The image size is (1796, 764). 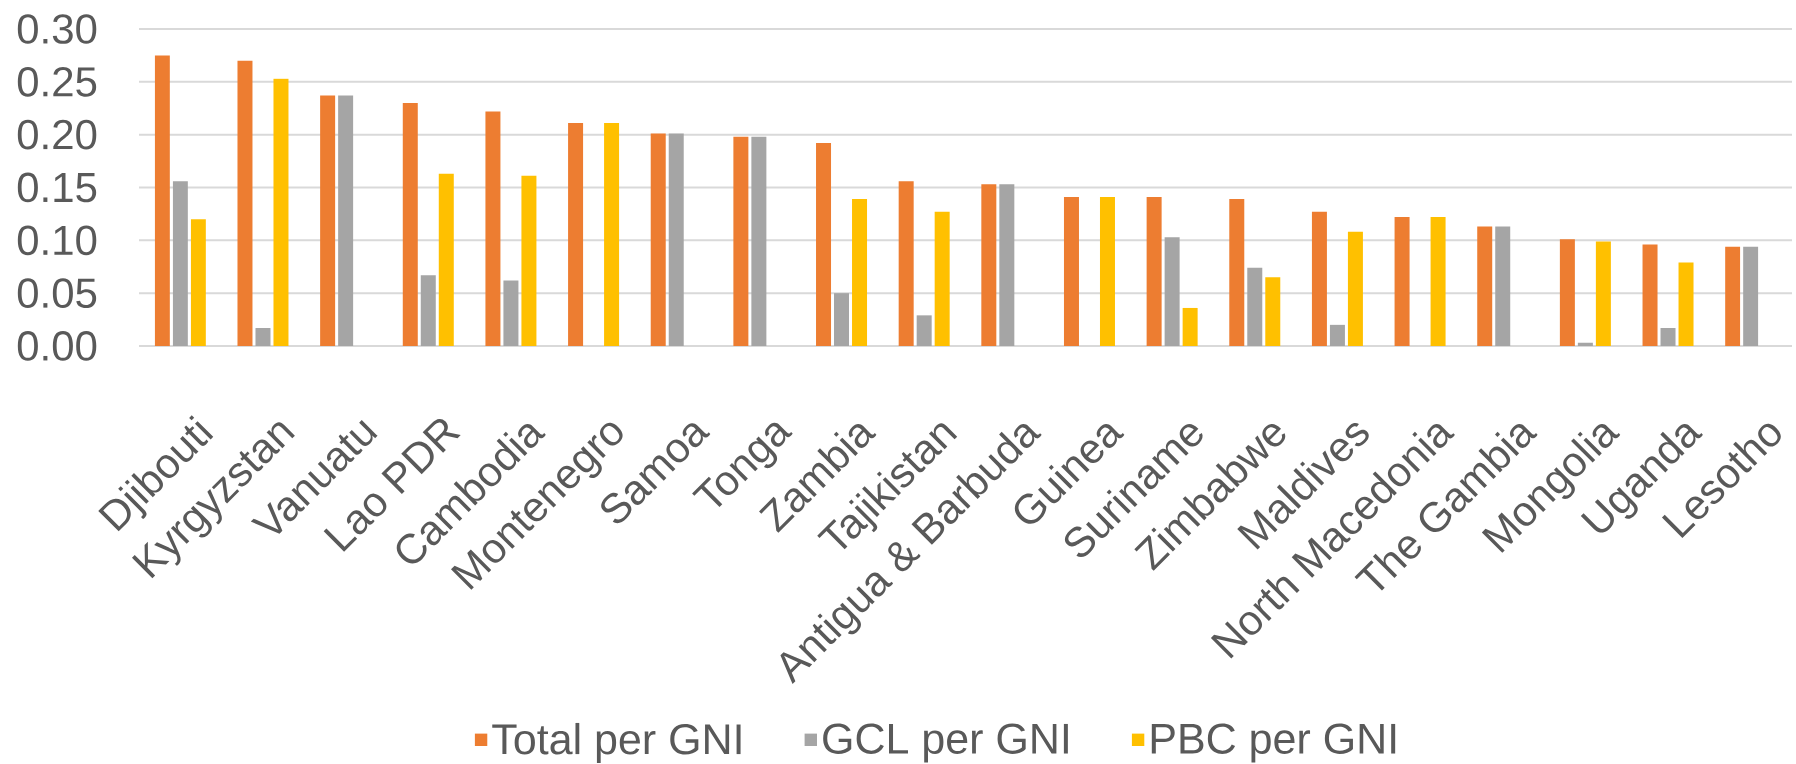 What do you see at coordinates (57, 346) in the screenshot?
I see `y-tick-label: 0.00` at bounding box center [57, 346].